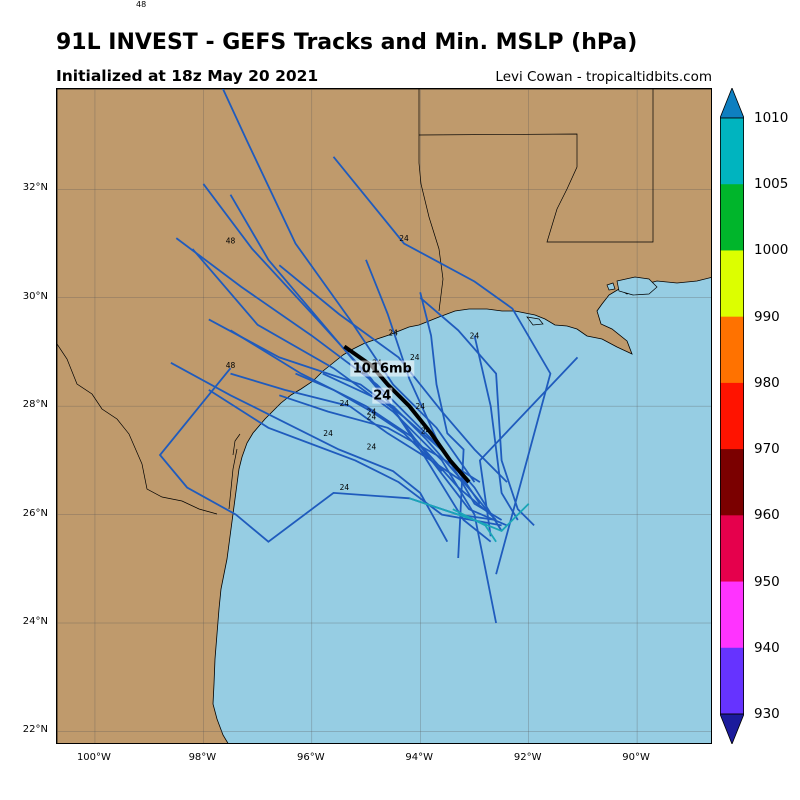 Image resolution: width=800 pixels, height=800 pixels. What do you see at coordinates (767, 714) in the screenshot?
I see `colorbar-tick-label: 930` at bounding box center [767, 714].